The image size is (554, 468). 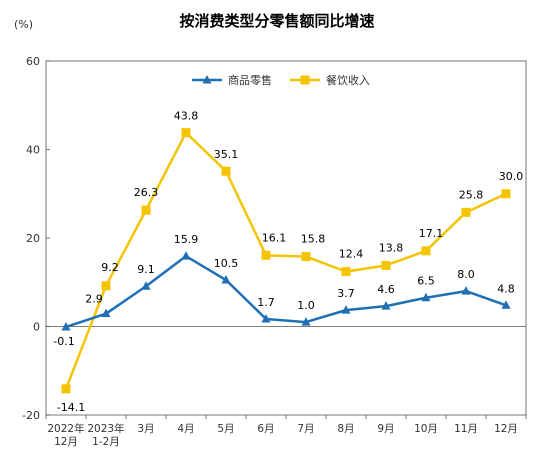 What do you see at coordinates (391, 247) in the screenshot?
I see `data-label: 13.8` at bounding box center [391, 247].